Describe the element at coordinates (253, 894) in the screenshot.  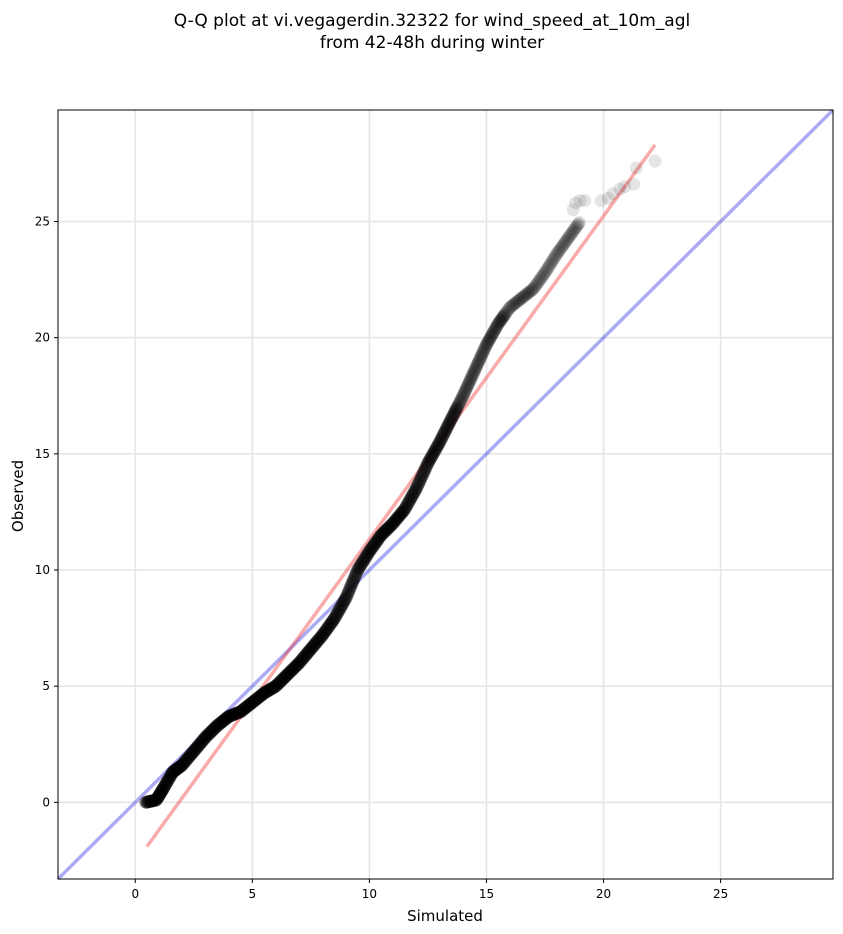
I see `x-tick-label: 5` at that location.